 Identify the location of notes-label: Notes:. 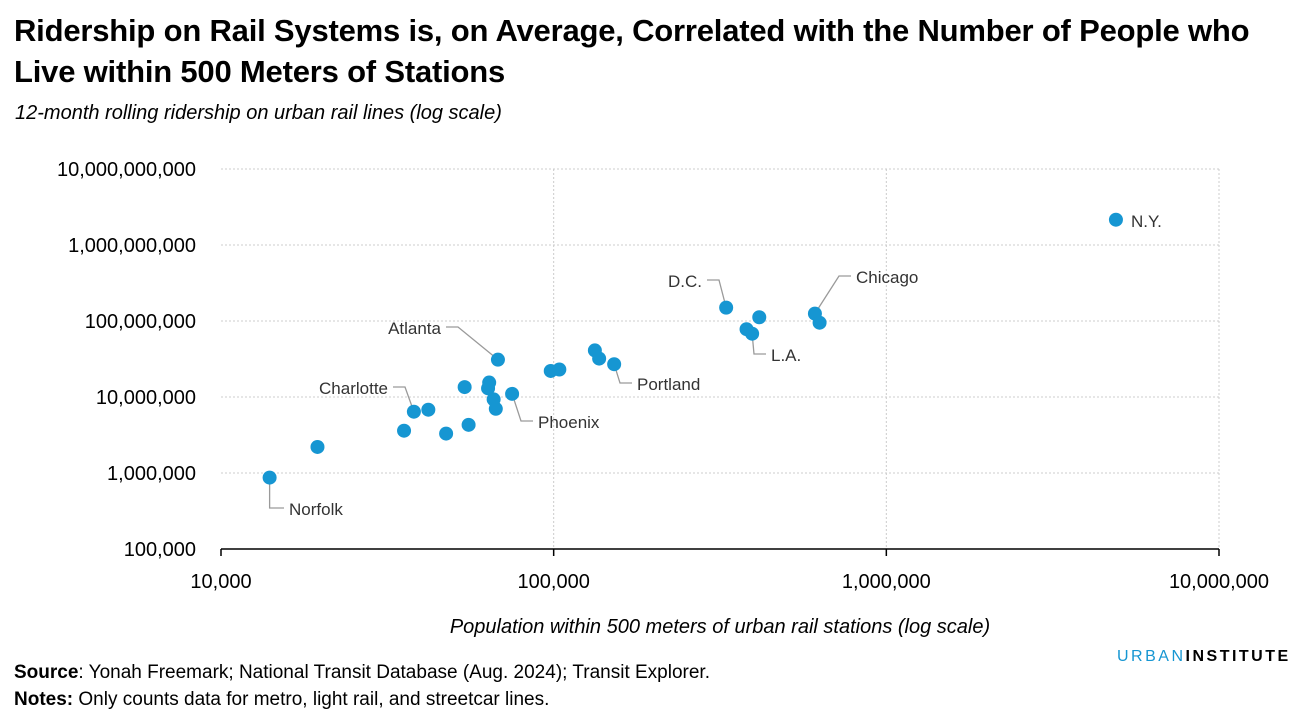
(44, 699).